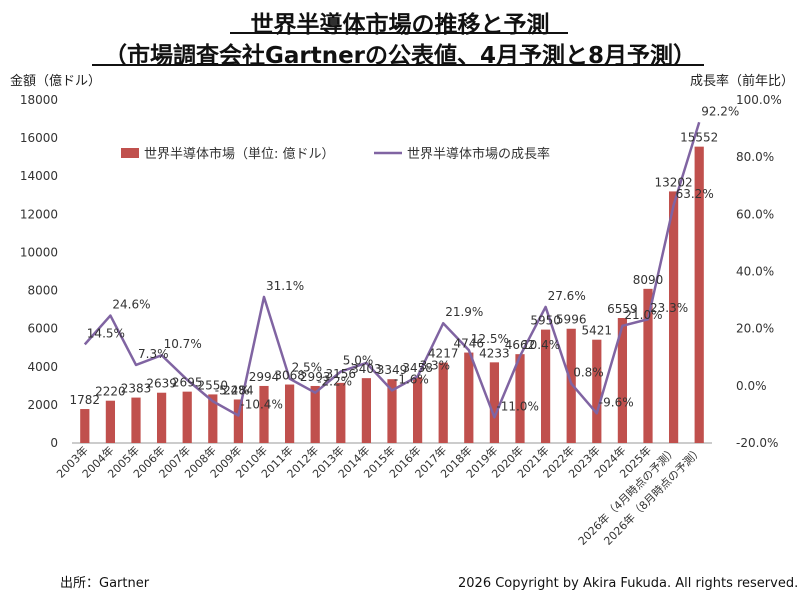 This screenshot has width=800, height=600. Describe the element at coordinates (264, 377) in the screenshot. I see `bar-value-label: 2994` at that location.